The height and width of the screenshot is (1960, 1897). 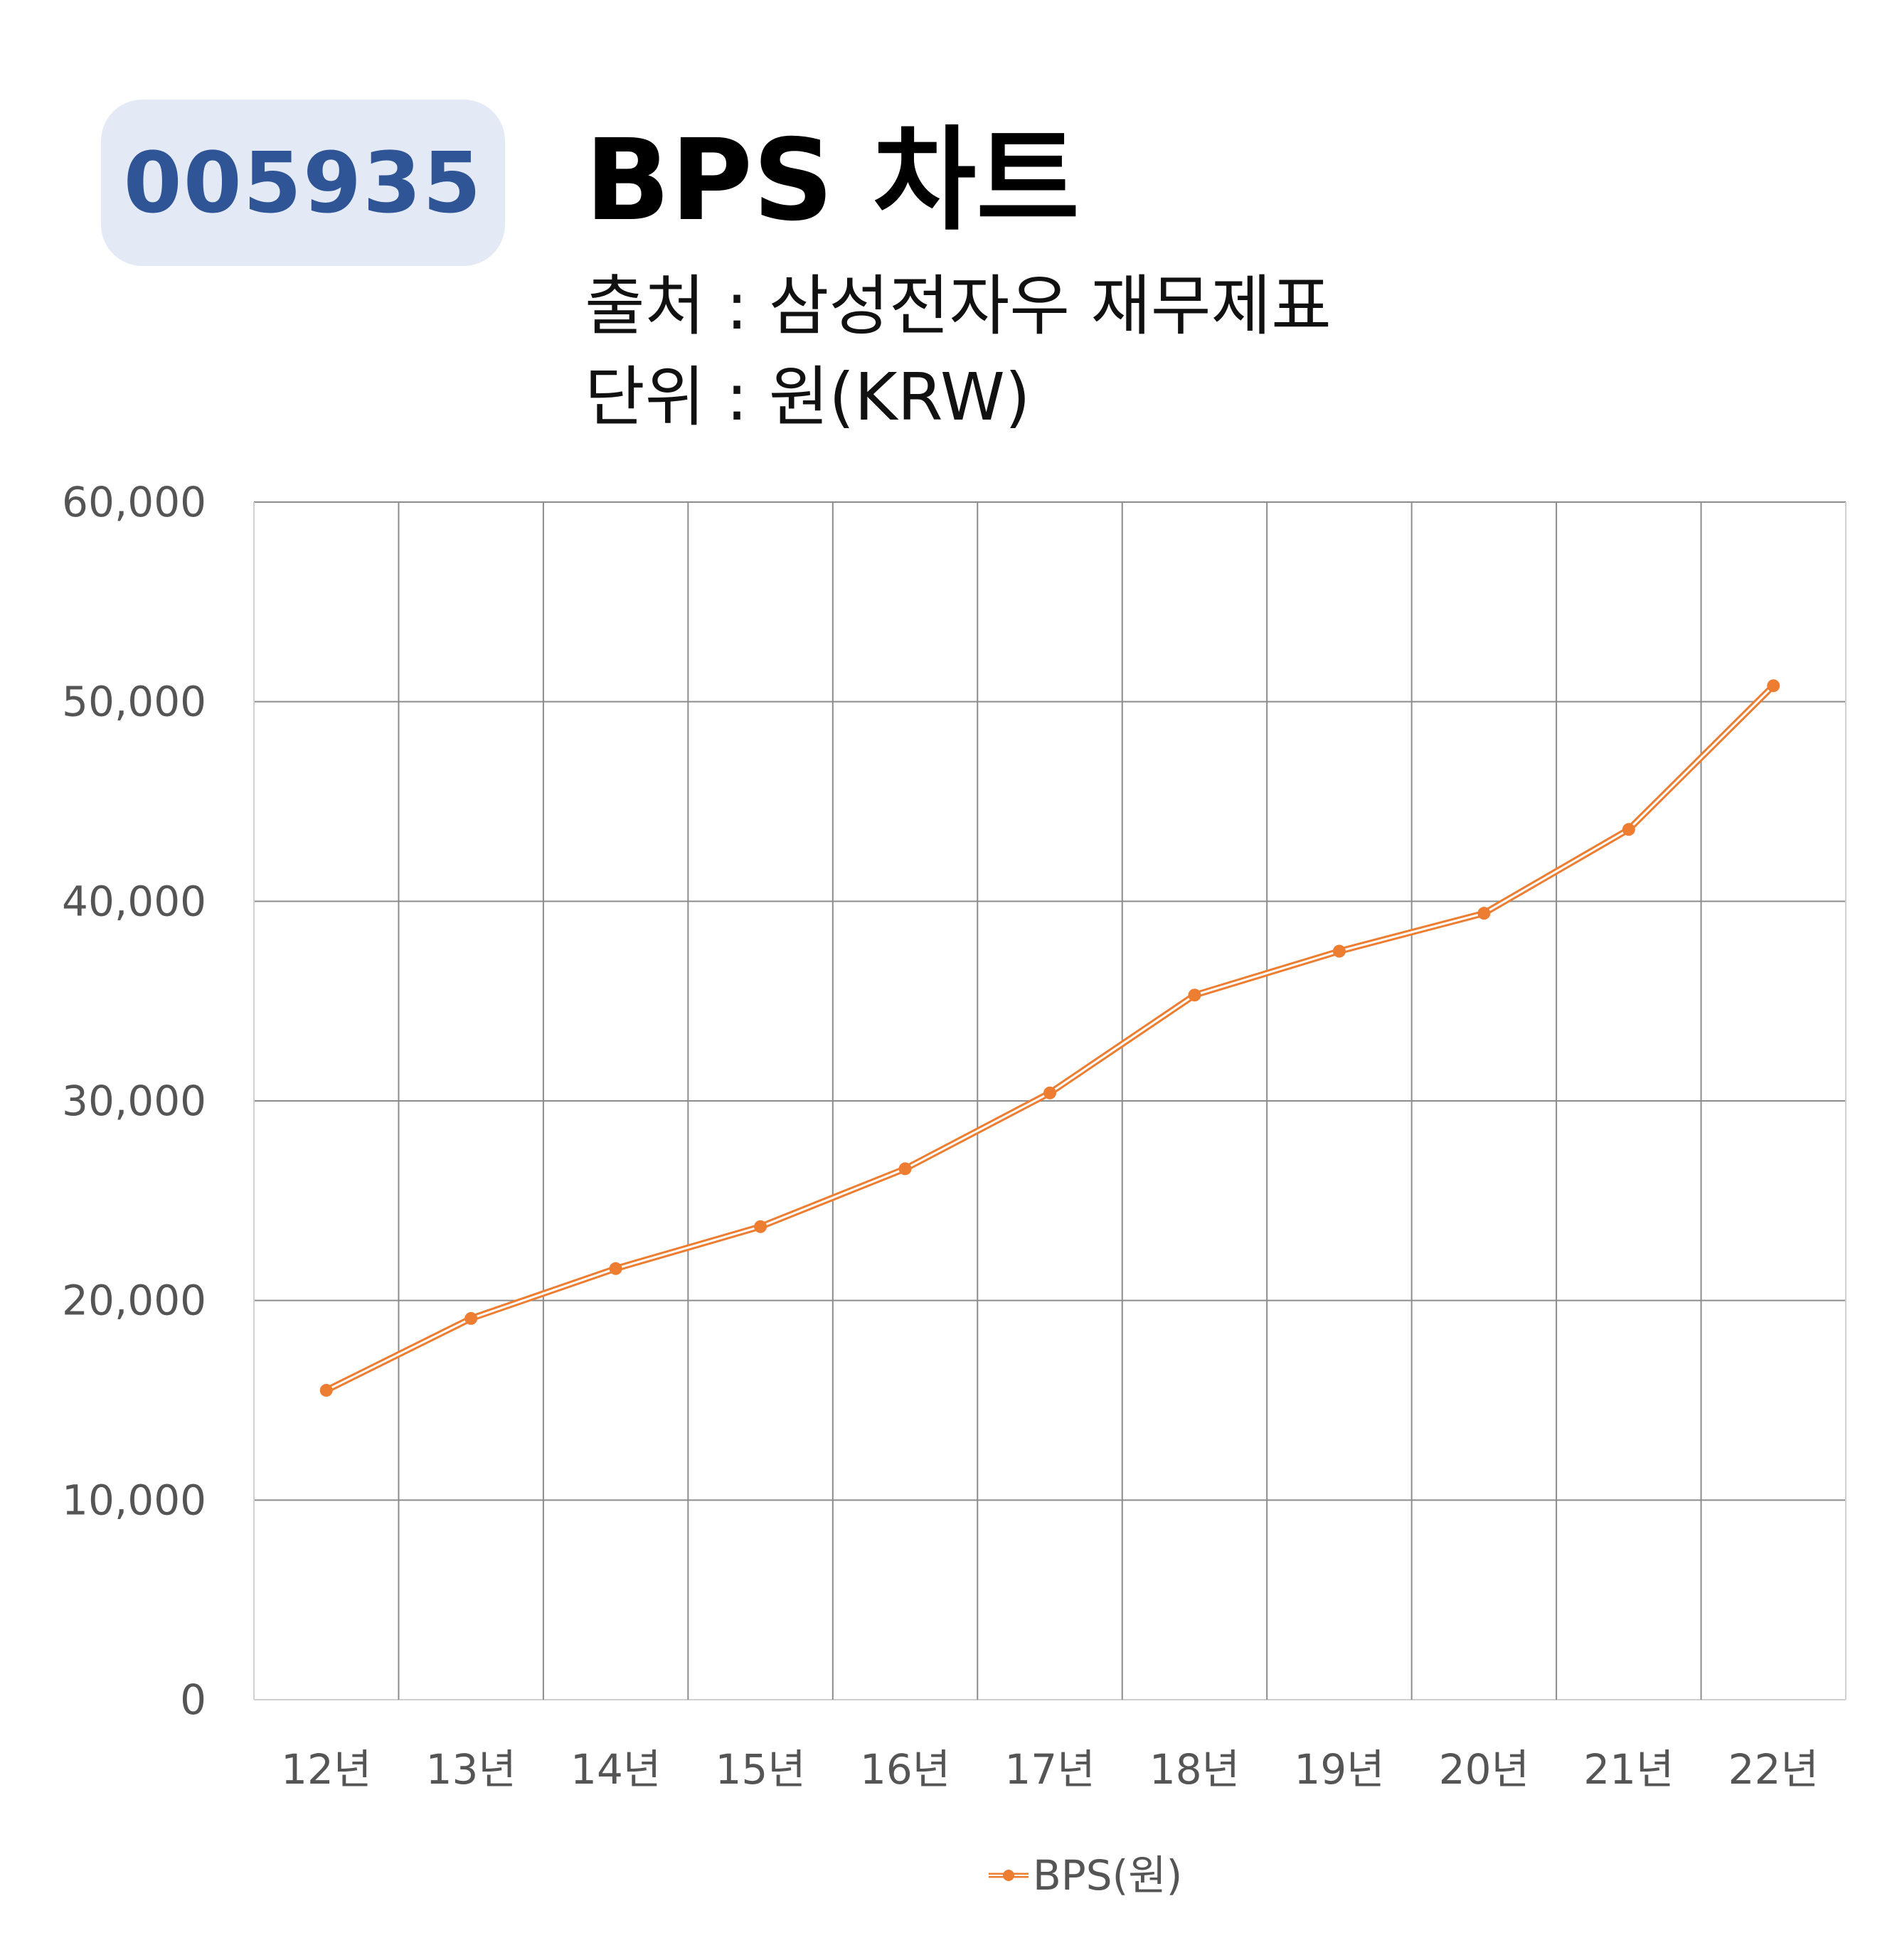 I want to click on legend: BPS(원), so click(x=1085, y=1875).